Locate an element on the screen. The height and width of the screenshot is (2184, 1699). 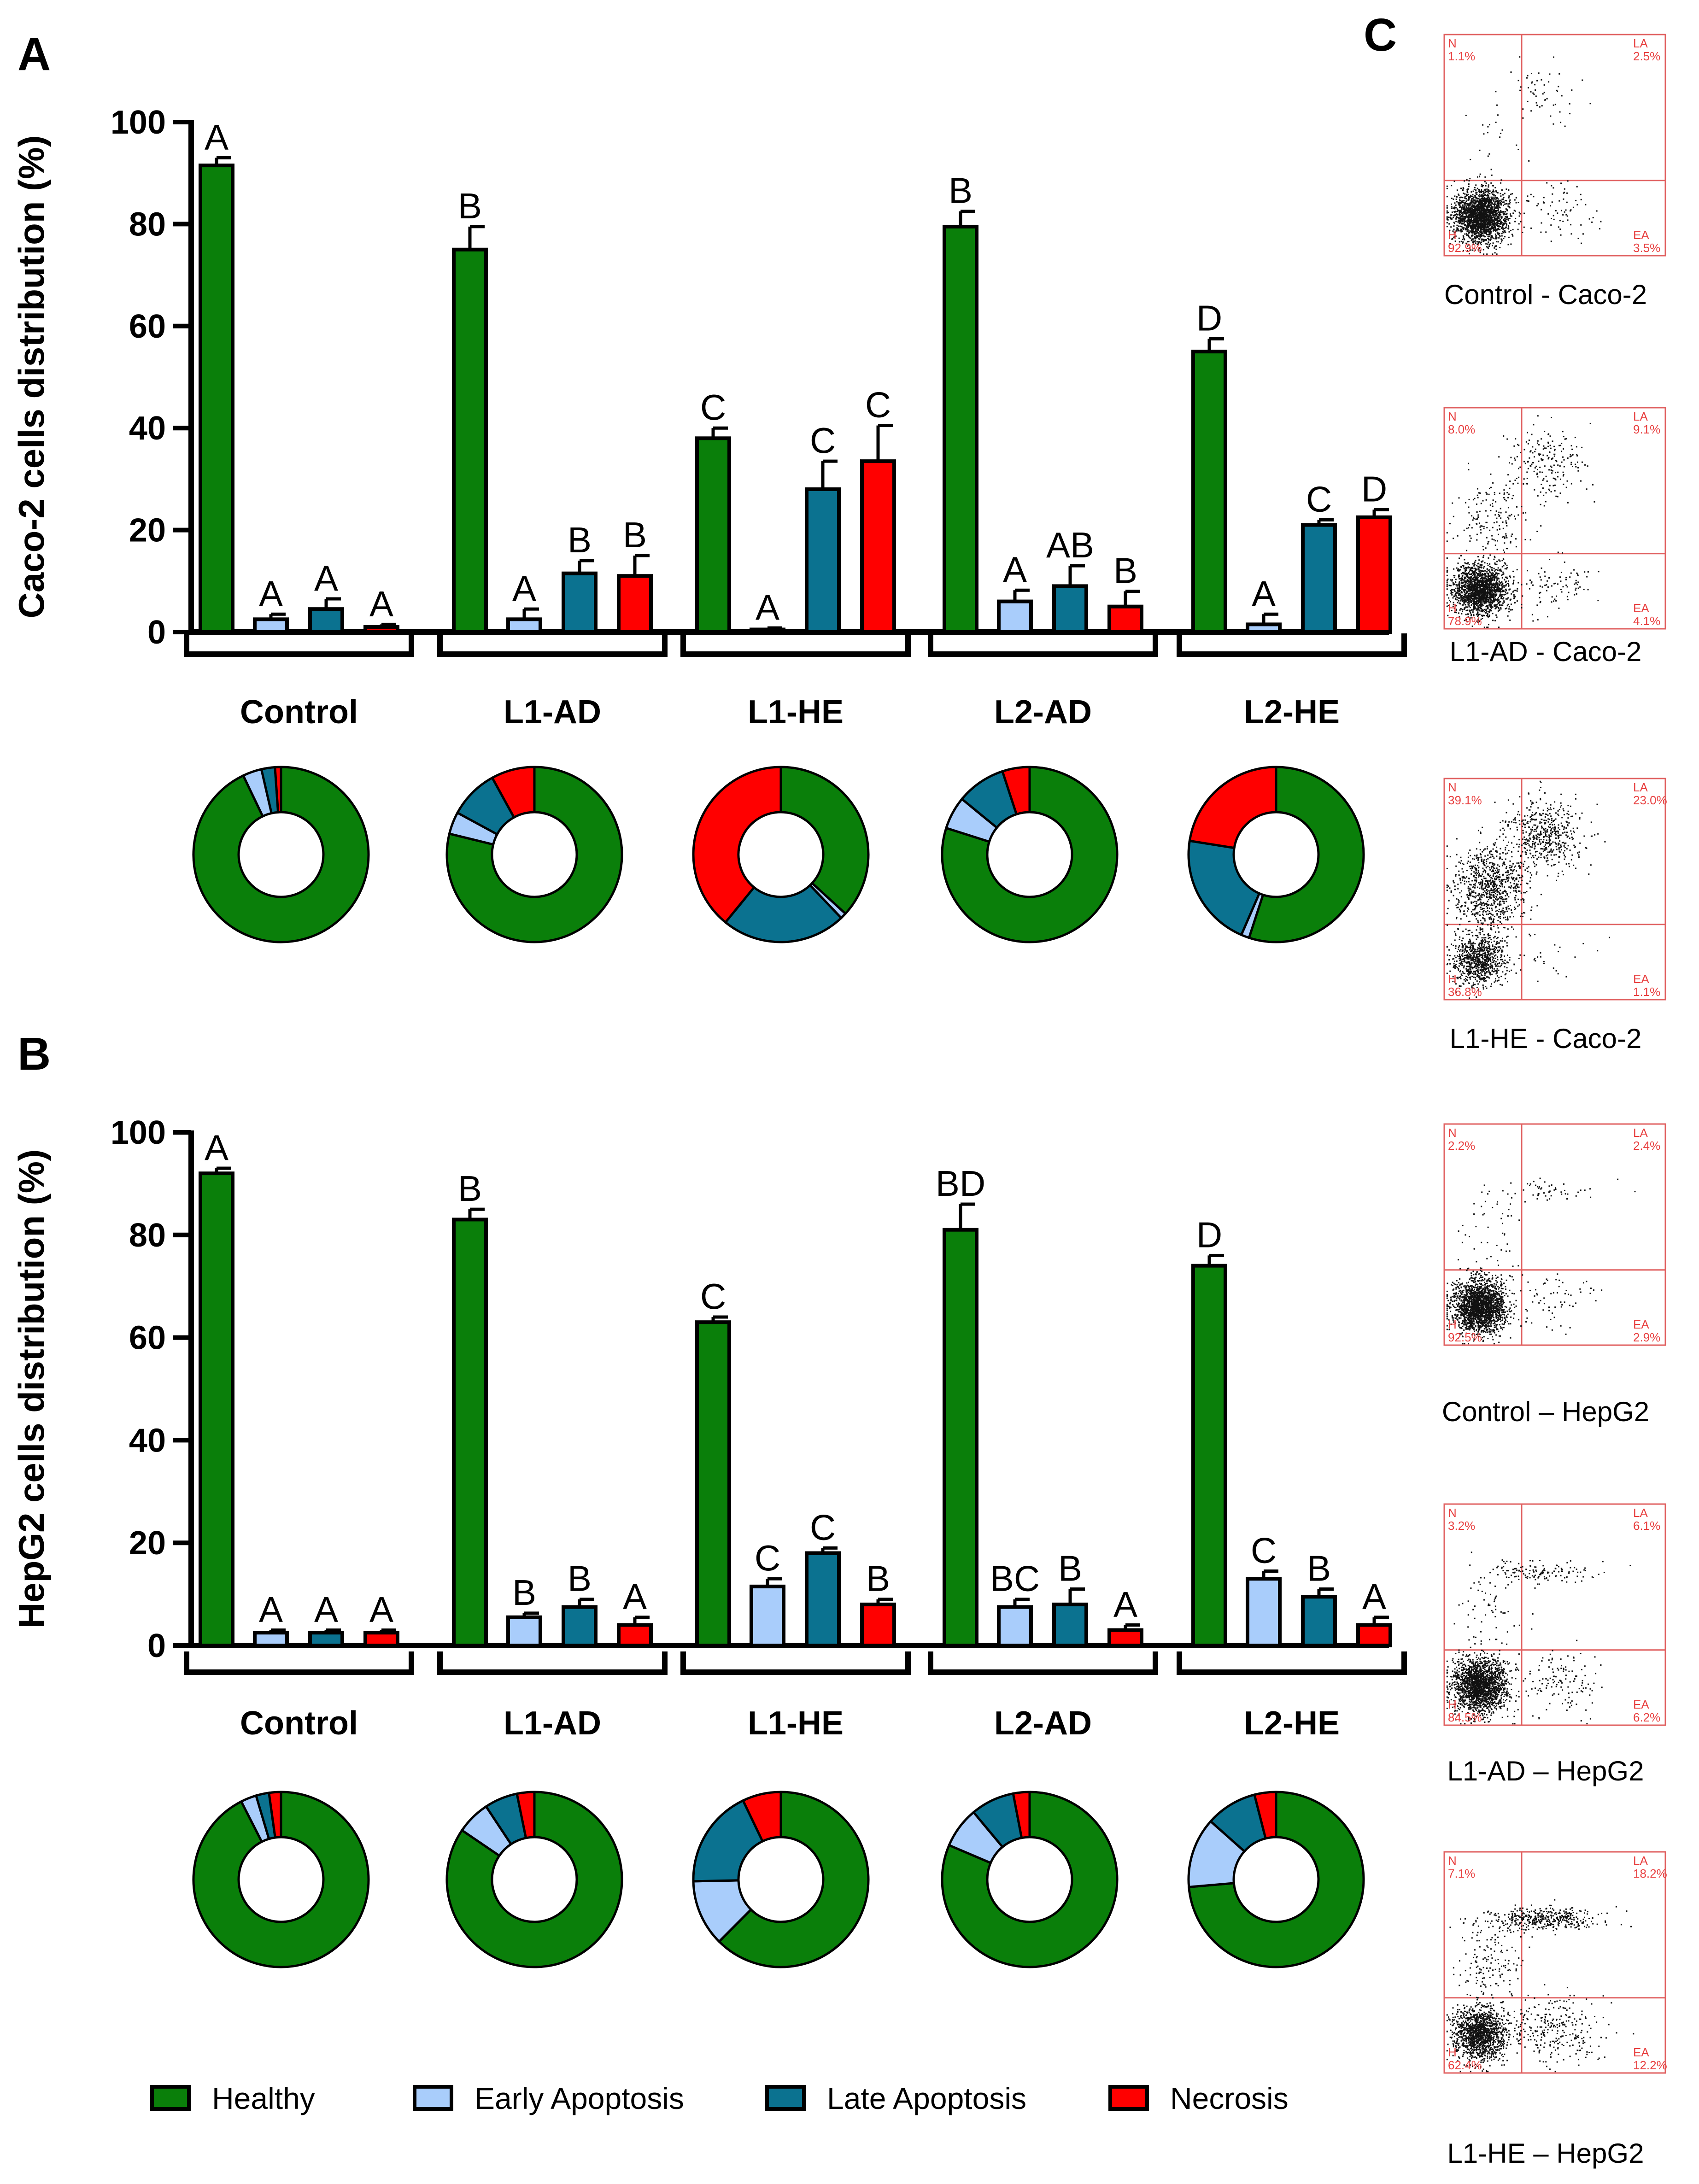
y-tick-label: 40 is located at coordinates (147, 428).